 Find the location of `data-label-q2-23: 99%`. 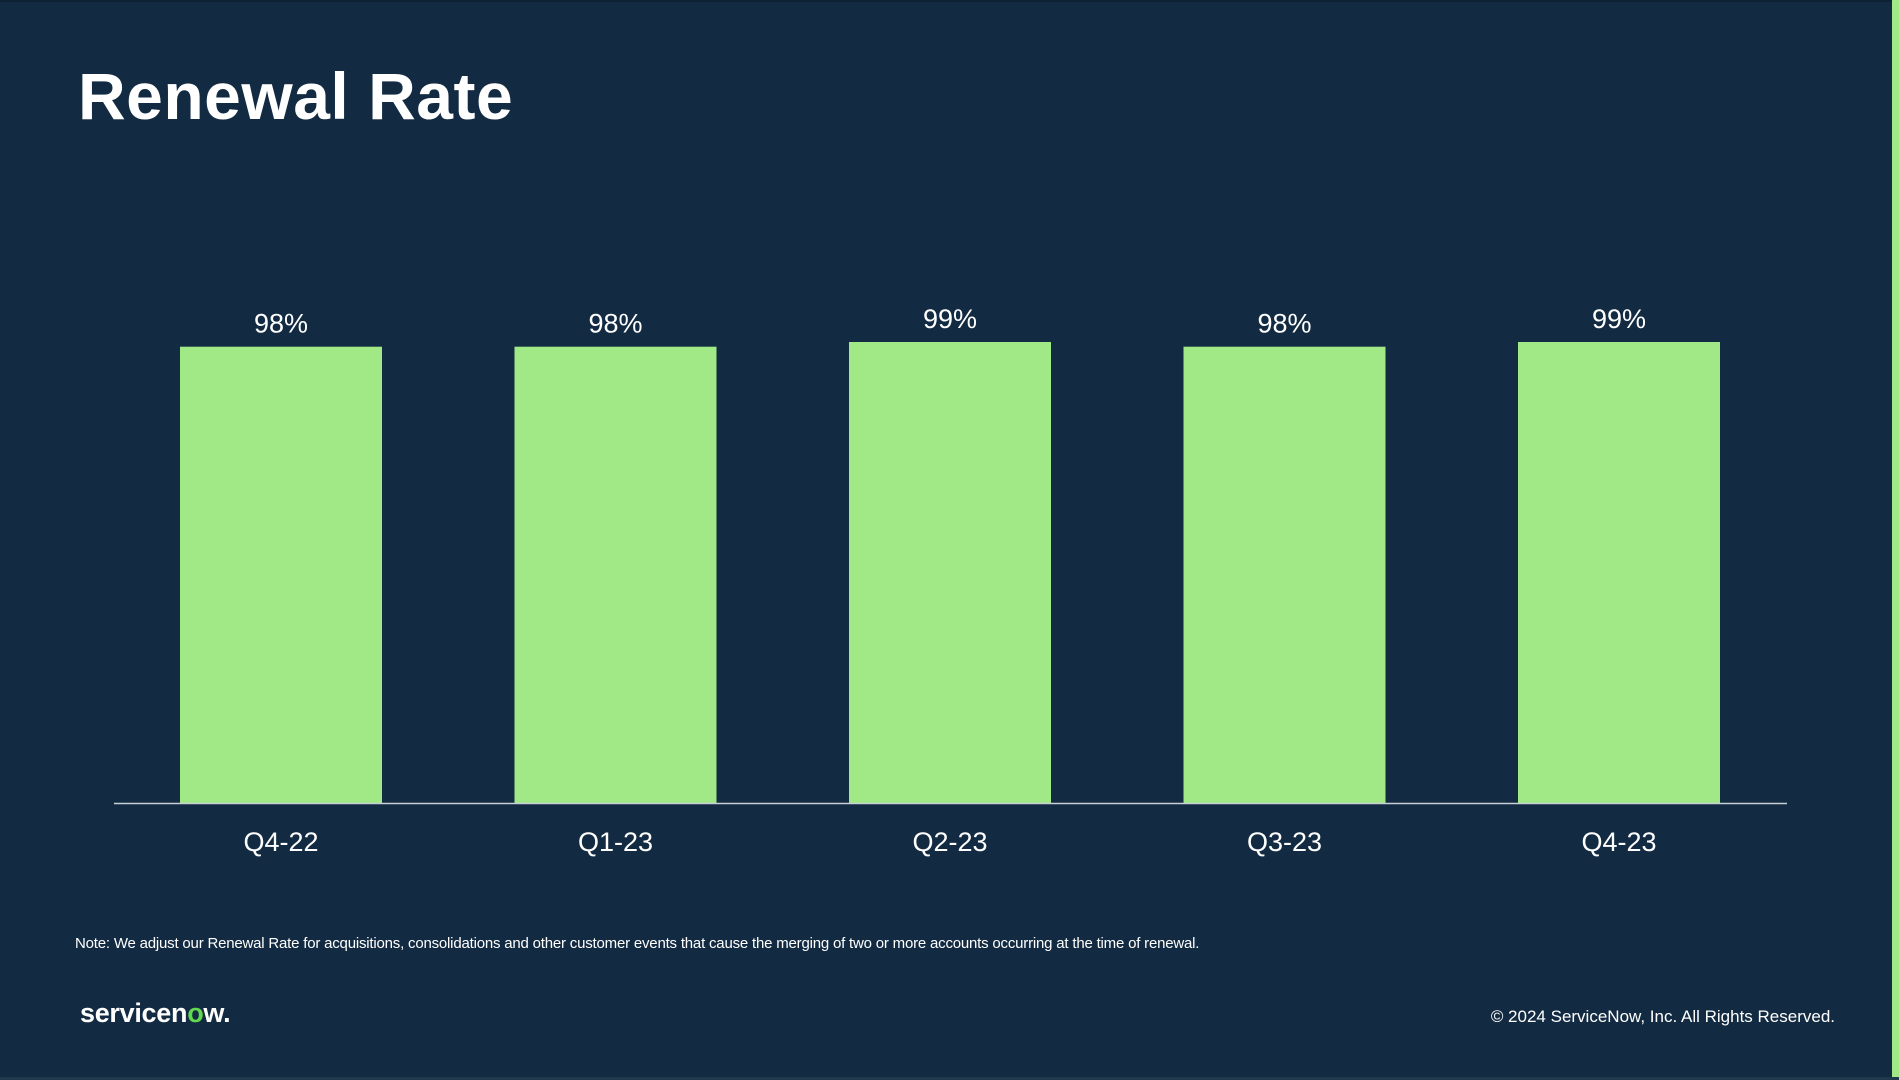

data-label-q2-23: 99% is located at coordinates (950, 319).